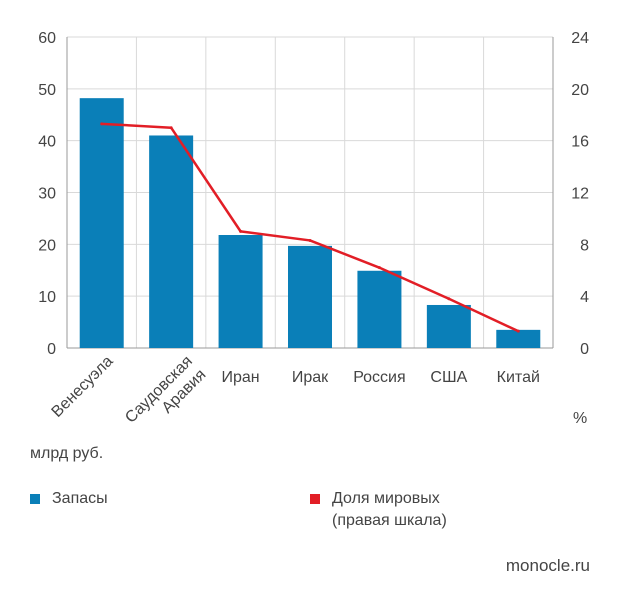 This screenshot has height=604, width=620. What do you see at coordinates (547, 565) in the screenshot?
I see `source-label: monocle.ru` at bounding box center [547, 565].